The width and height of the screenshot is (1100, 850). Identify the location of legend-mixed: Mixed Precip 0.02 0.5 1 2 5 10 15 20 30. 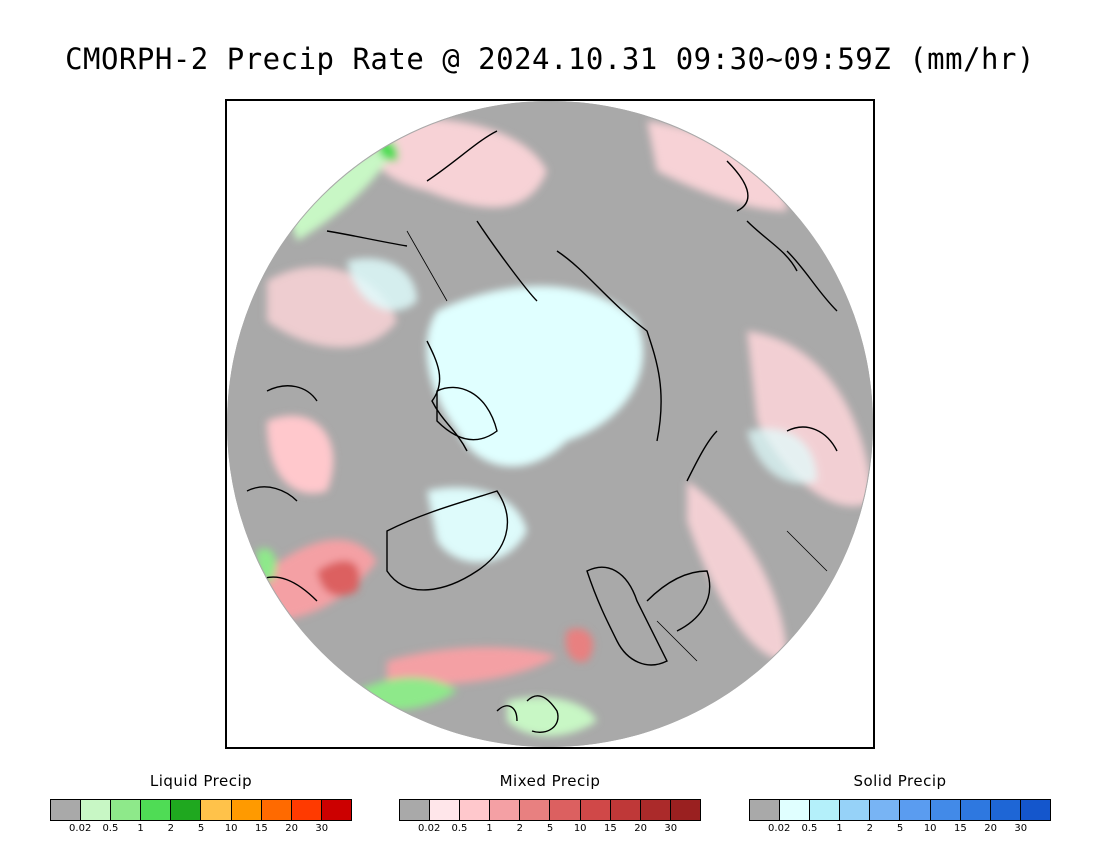
(550, 803).